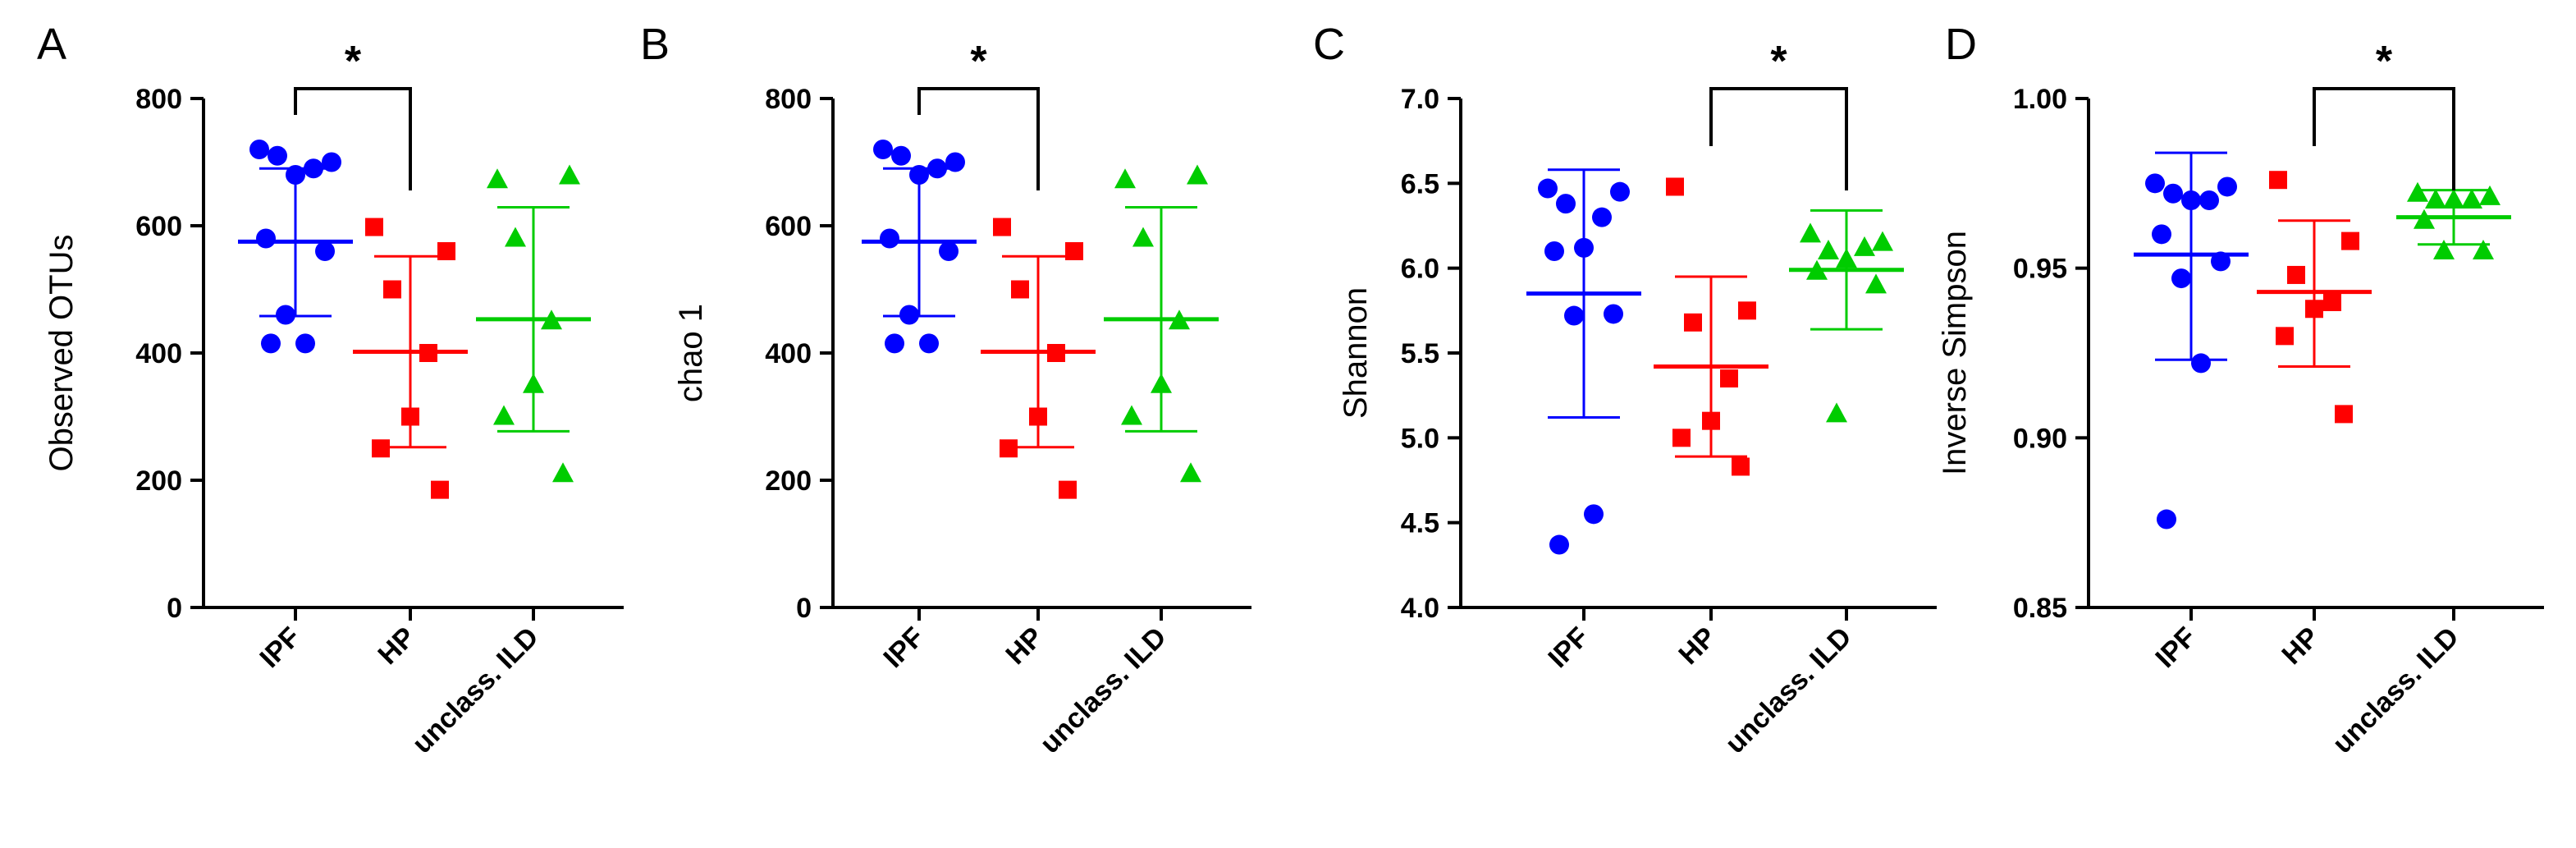 Image resolution: width=2576 pixels, height=848 pixels. Describe the element at coordinates (1420, 270) in the screenshot. I see `y-tick-label: 6.0` at that location.